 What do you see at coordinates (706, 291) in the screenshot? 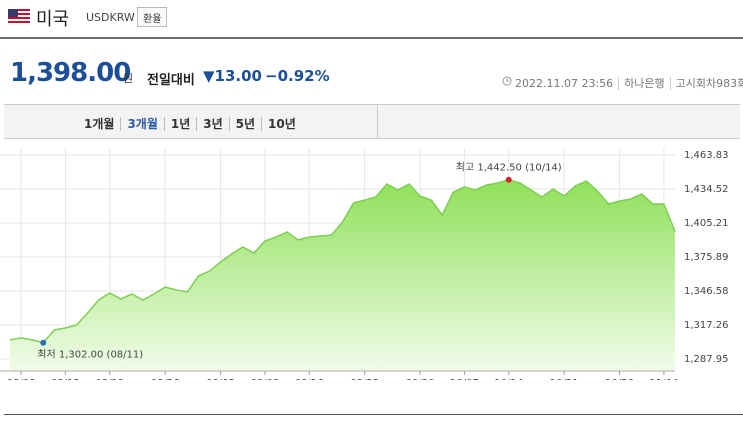
I see `y-tick-label: 1,346.58` at bounding box center [706, 291].